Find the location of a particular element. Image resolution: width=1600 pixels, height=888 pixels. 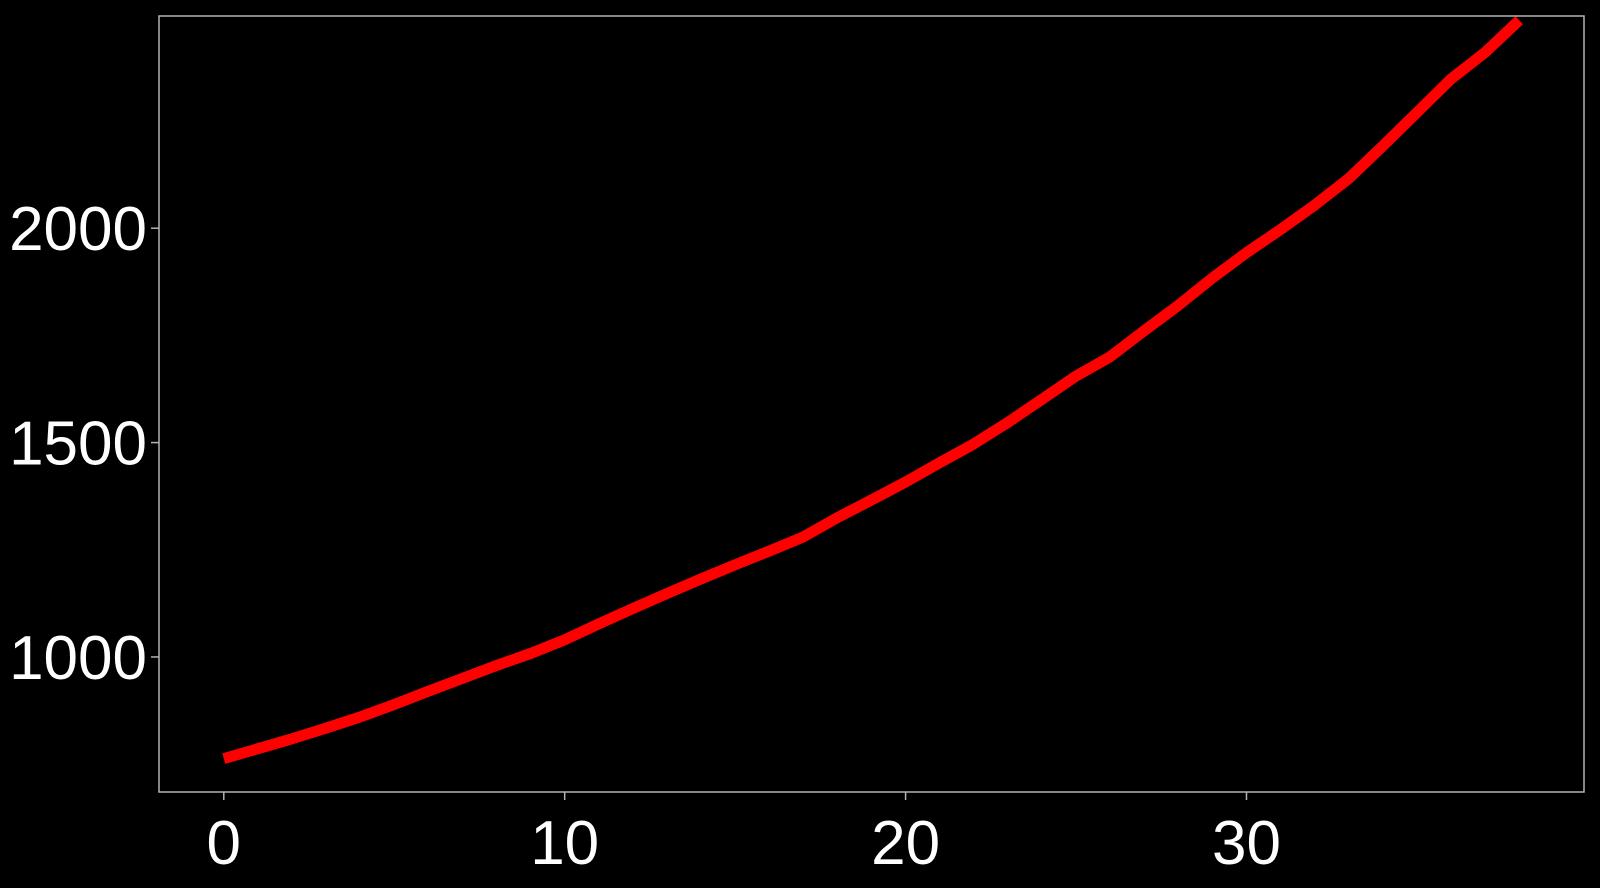

x-tick-label: 0 is located at coordinates (224, 843).